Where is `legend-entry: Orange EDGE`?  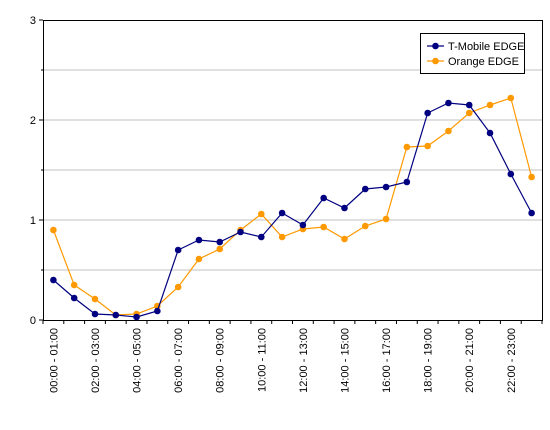 legend-entry: Orange EDGE is located at coordinates (473, 62).